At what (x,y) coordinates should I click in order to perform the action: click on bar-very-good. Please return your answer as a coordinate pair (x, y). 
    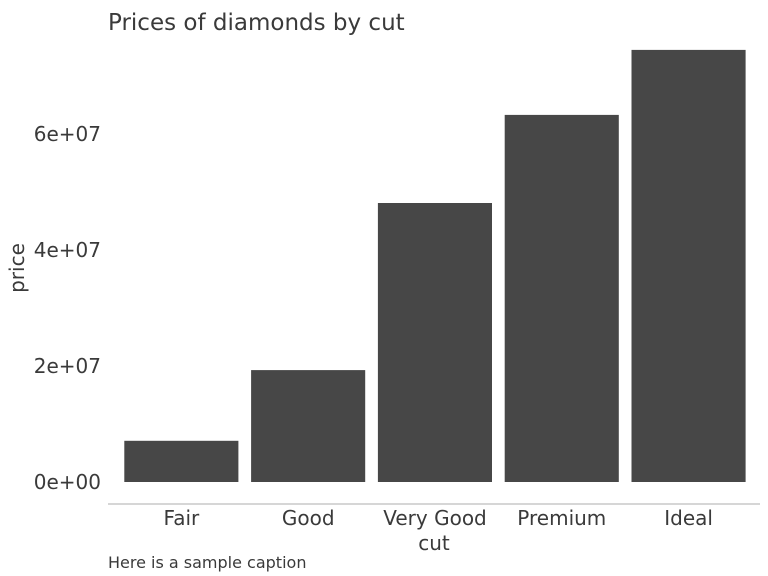
    Looking at the image, I should click on (434, 342).